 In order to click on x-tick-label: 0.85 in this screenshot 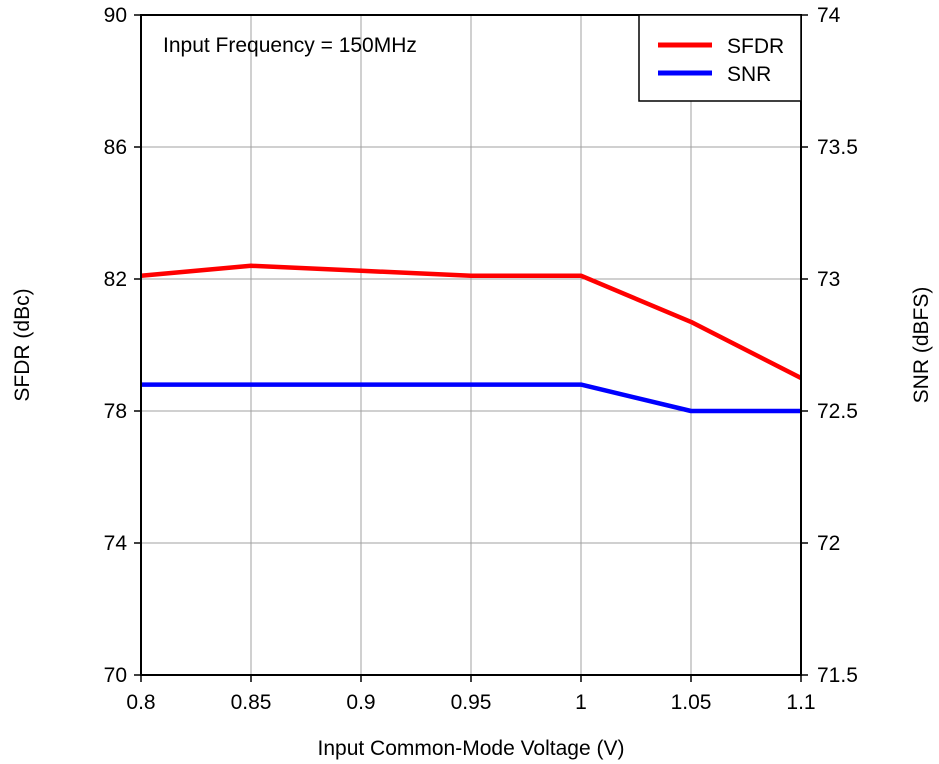, I will do `click(251, 702)`.